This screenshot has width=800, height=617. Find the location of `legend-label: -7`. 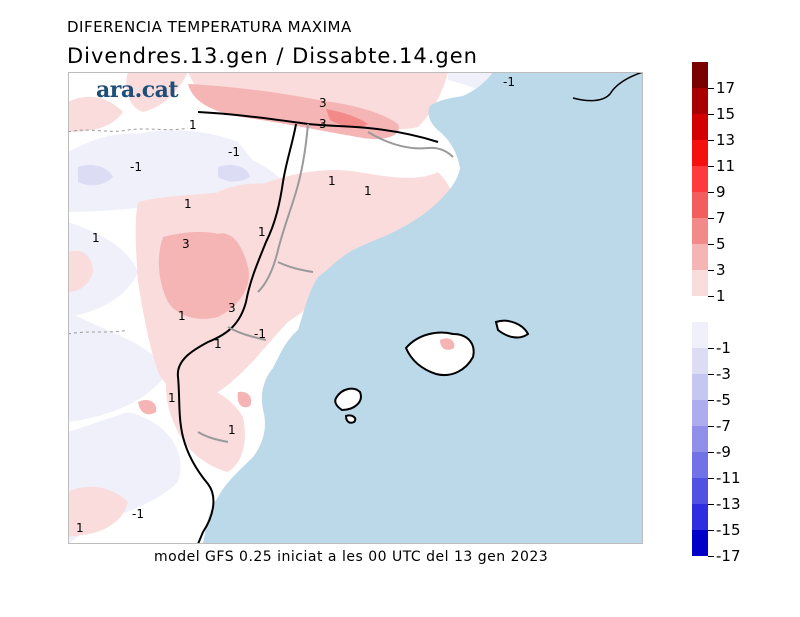

legend-label: -7 is located at coordinates (723, 426).